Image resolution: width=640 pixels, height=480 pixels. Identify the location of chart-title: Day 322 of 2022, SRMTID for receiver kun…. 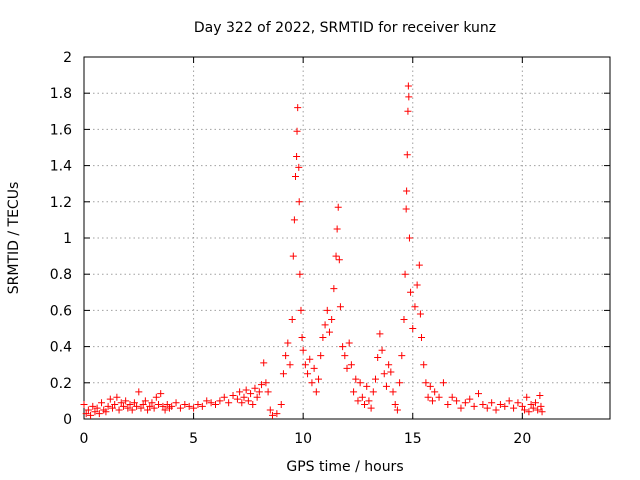
(345, 28).